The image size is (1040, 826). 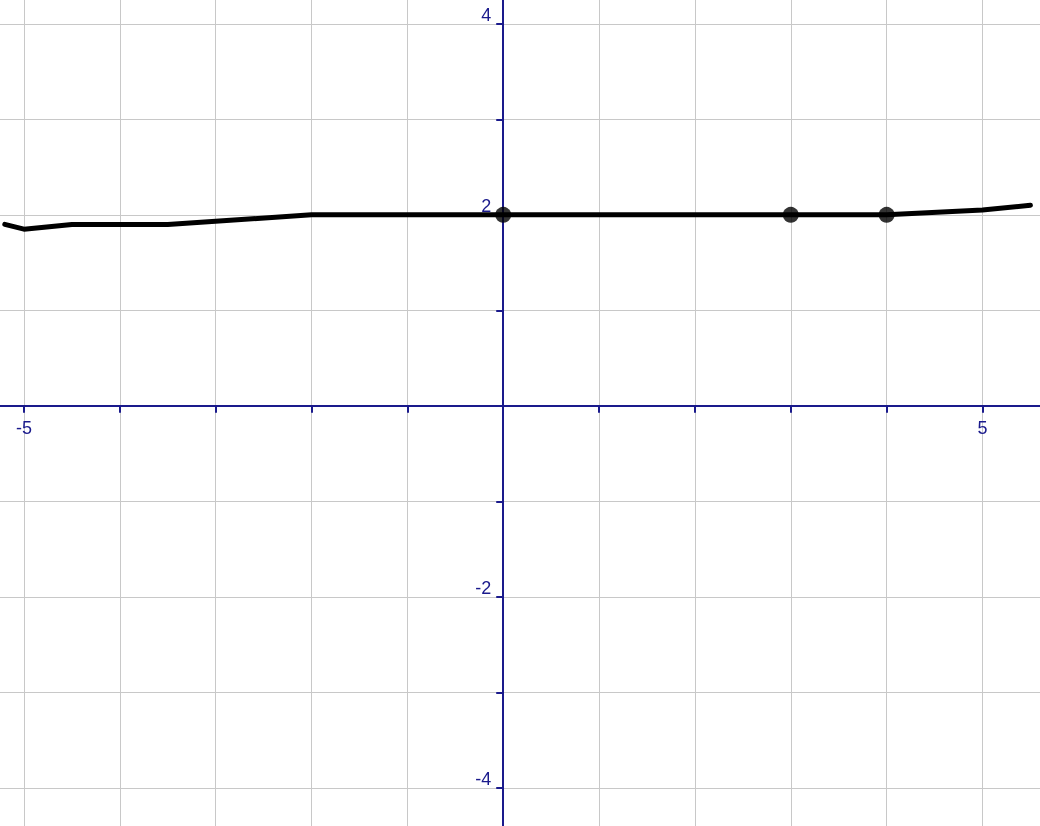 What do you see at coordinates (483, 587) in the screenshot?
I see `y-tick-label: -2` at bounding box center [483, 587].